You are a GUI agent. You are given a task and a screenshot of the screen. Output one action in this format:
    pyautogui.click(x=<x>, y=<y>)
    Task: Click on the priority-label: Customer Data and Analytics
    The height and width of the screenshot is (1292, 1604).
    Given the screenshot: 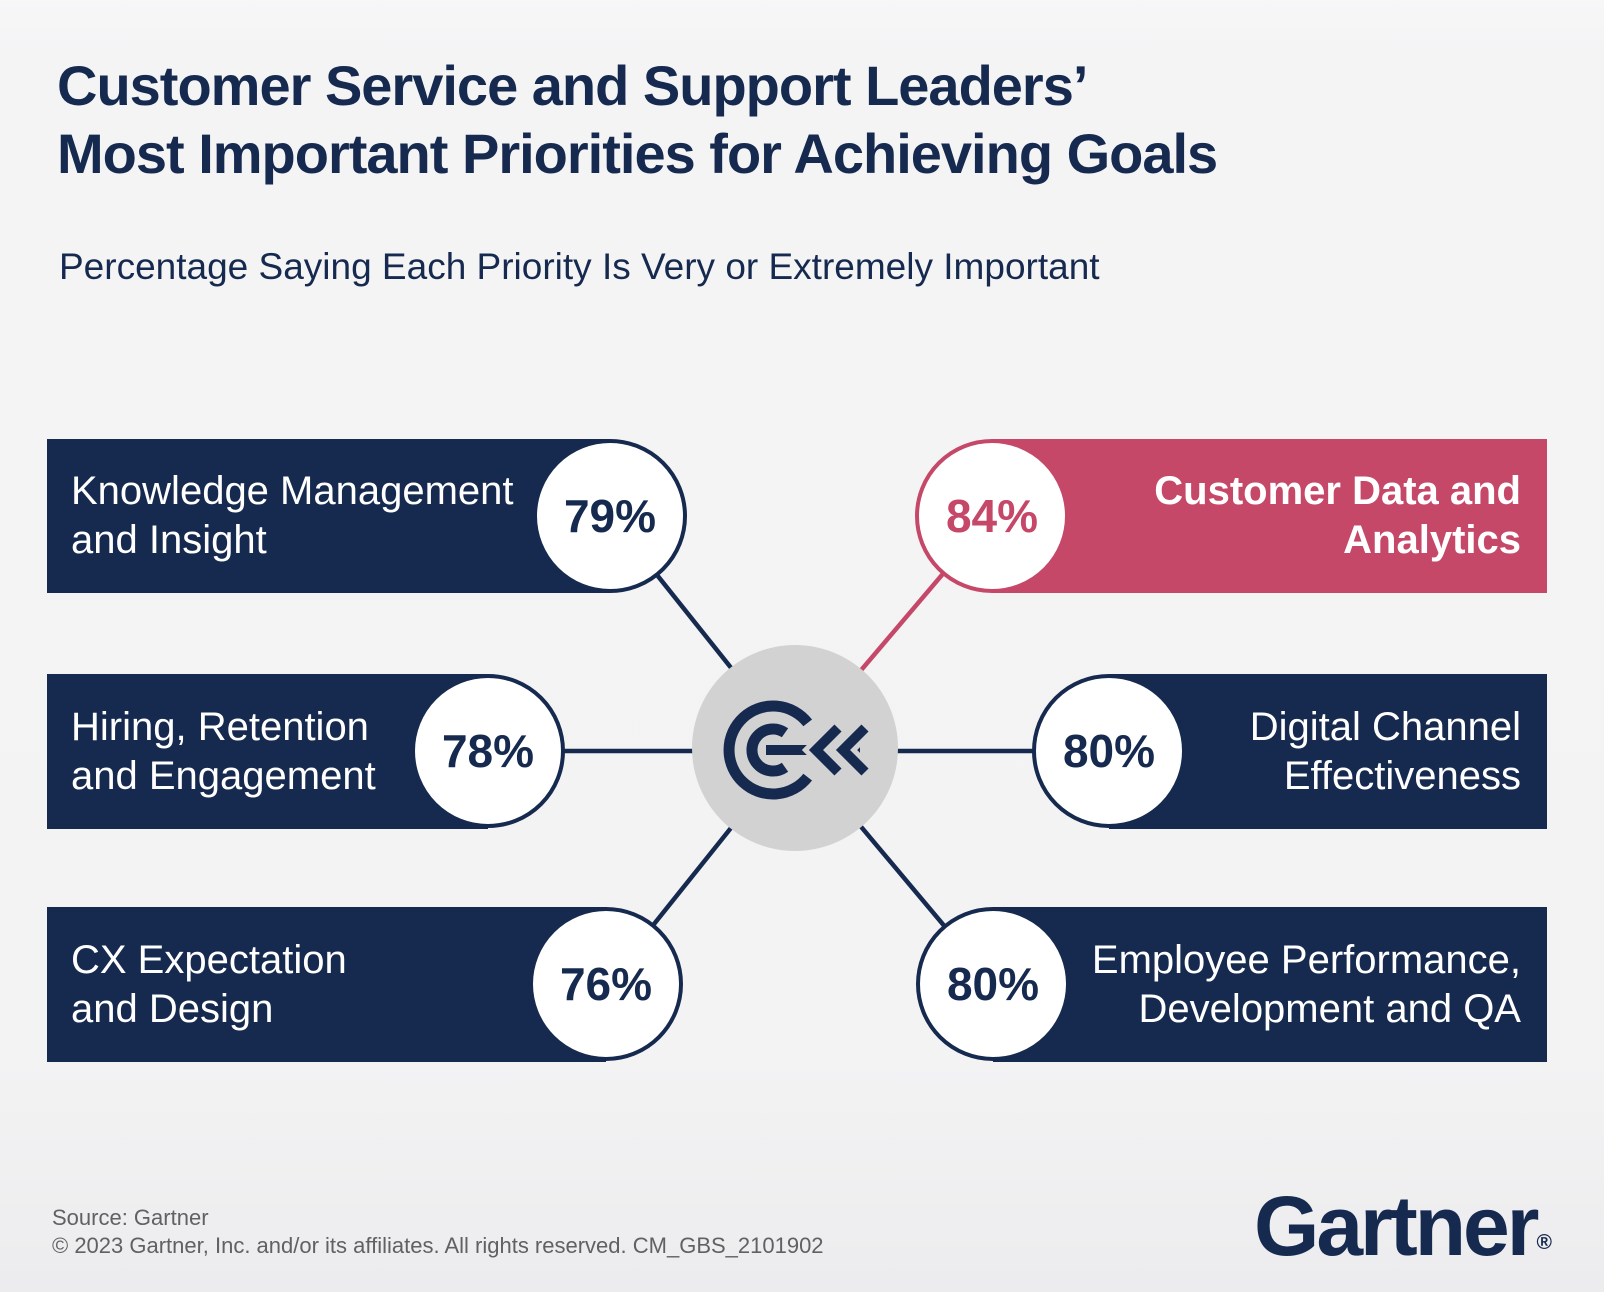 What is the action you would take?
    pyautogui.click(x=1337, y=515)
    